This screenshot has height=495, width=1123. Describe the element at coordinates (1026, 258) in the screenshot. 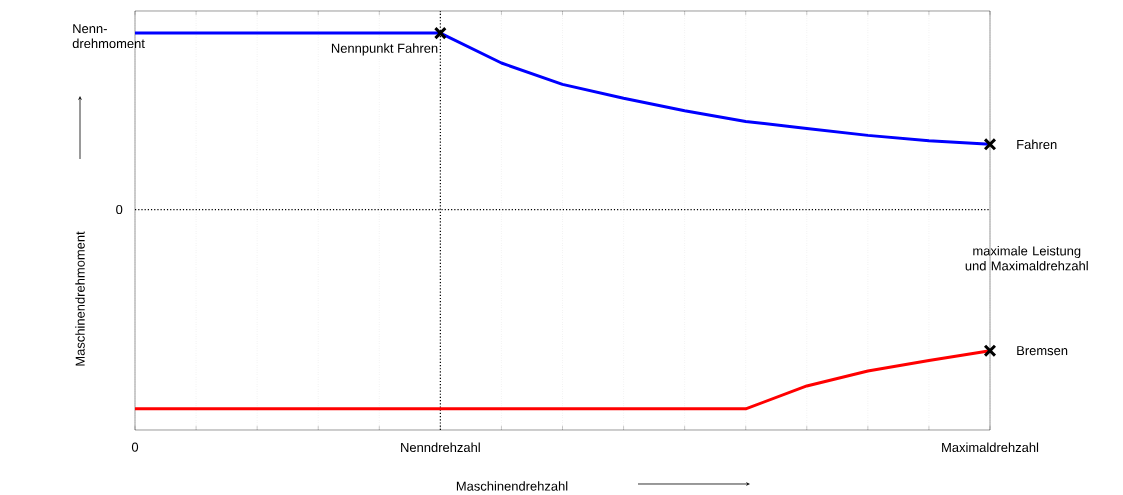

I see `annotation: maximale Leistung und Maximaldrehzahl` at that location.